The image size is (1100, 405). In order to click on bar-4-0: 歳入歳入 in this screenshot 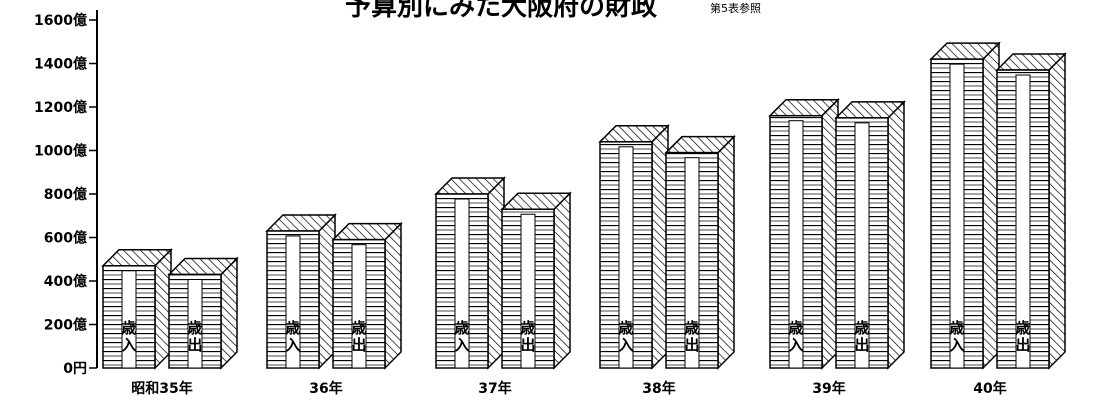, I will do `click(804, 233)`.